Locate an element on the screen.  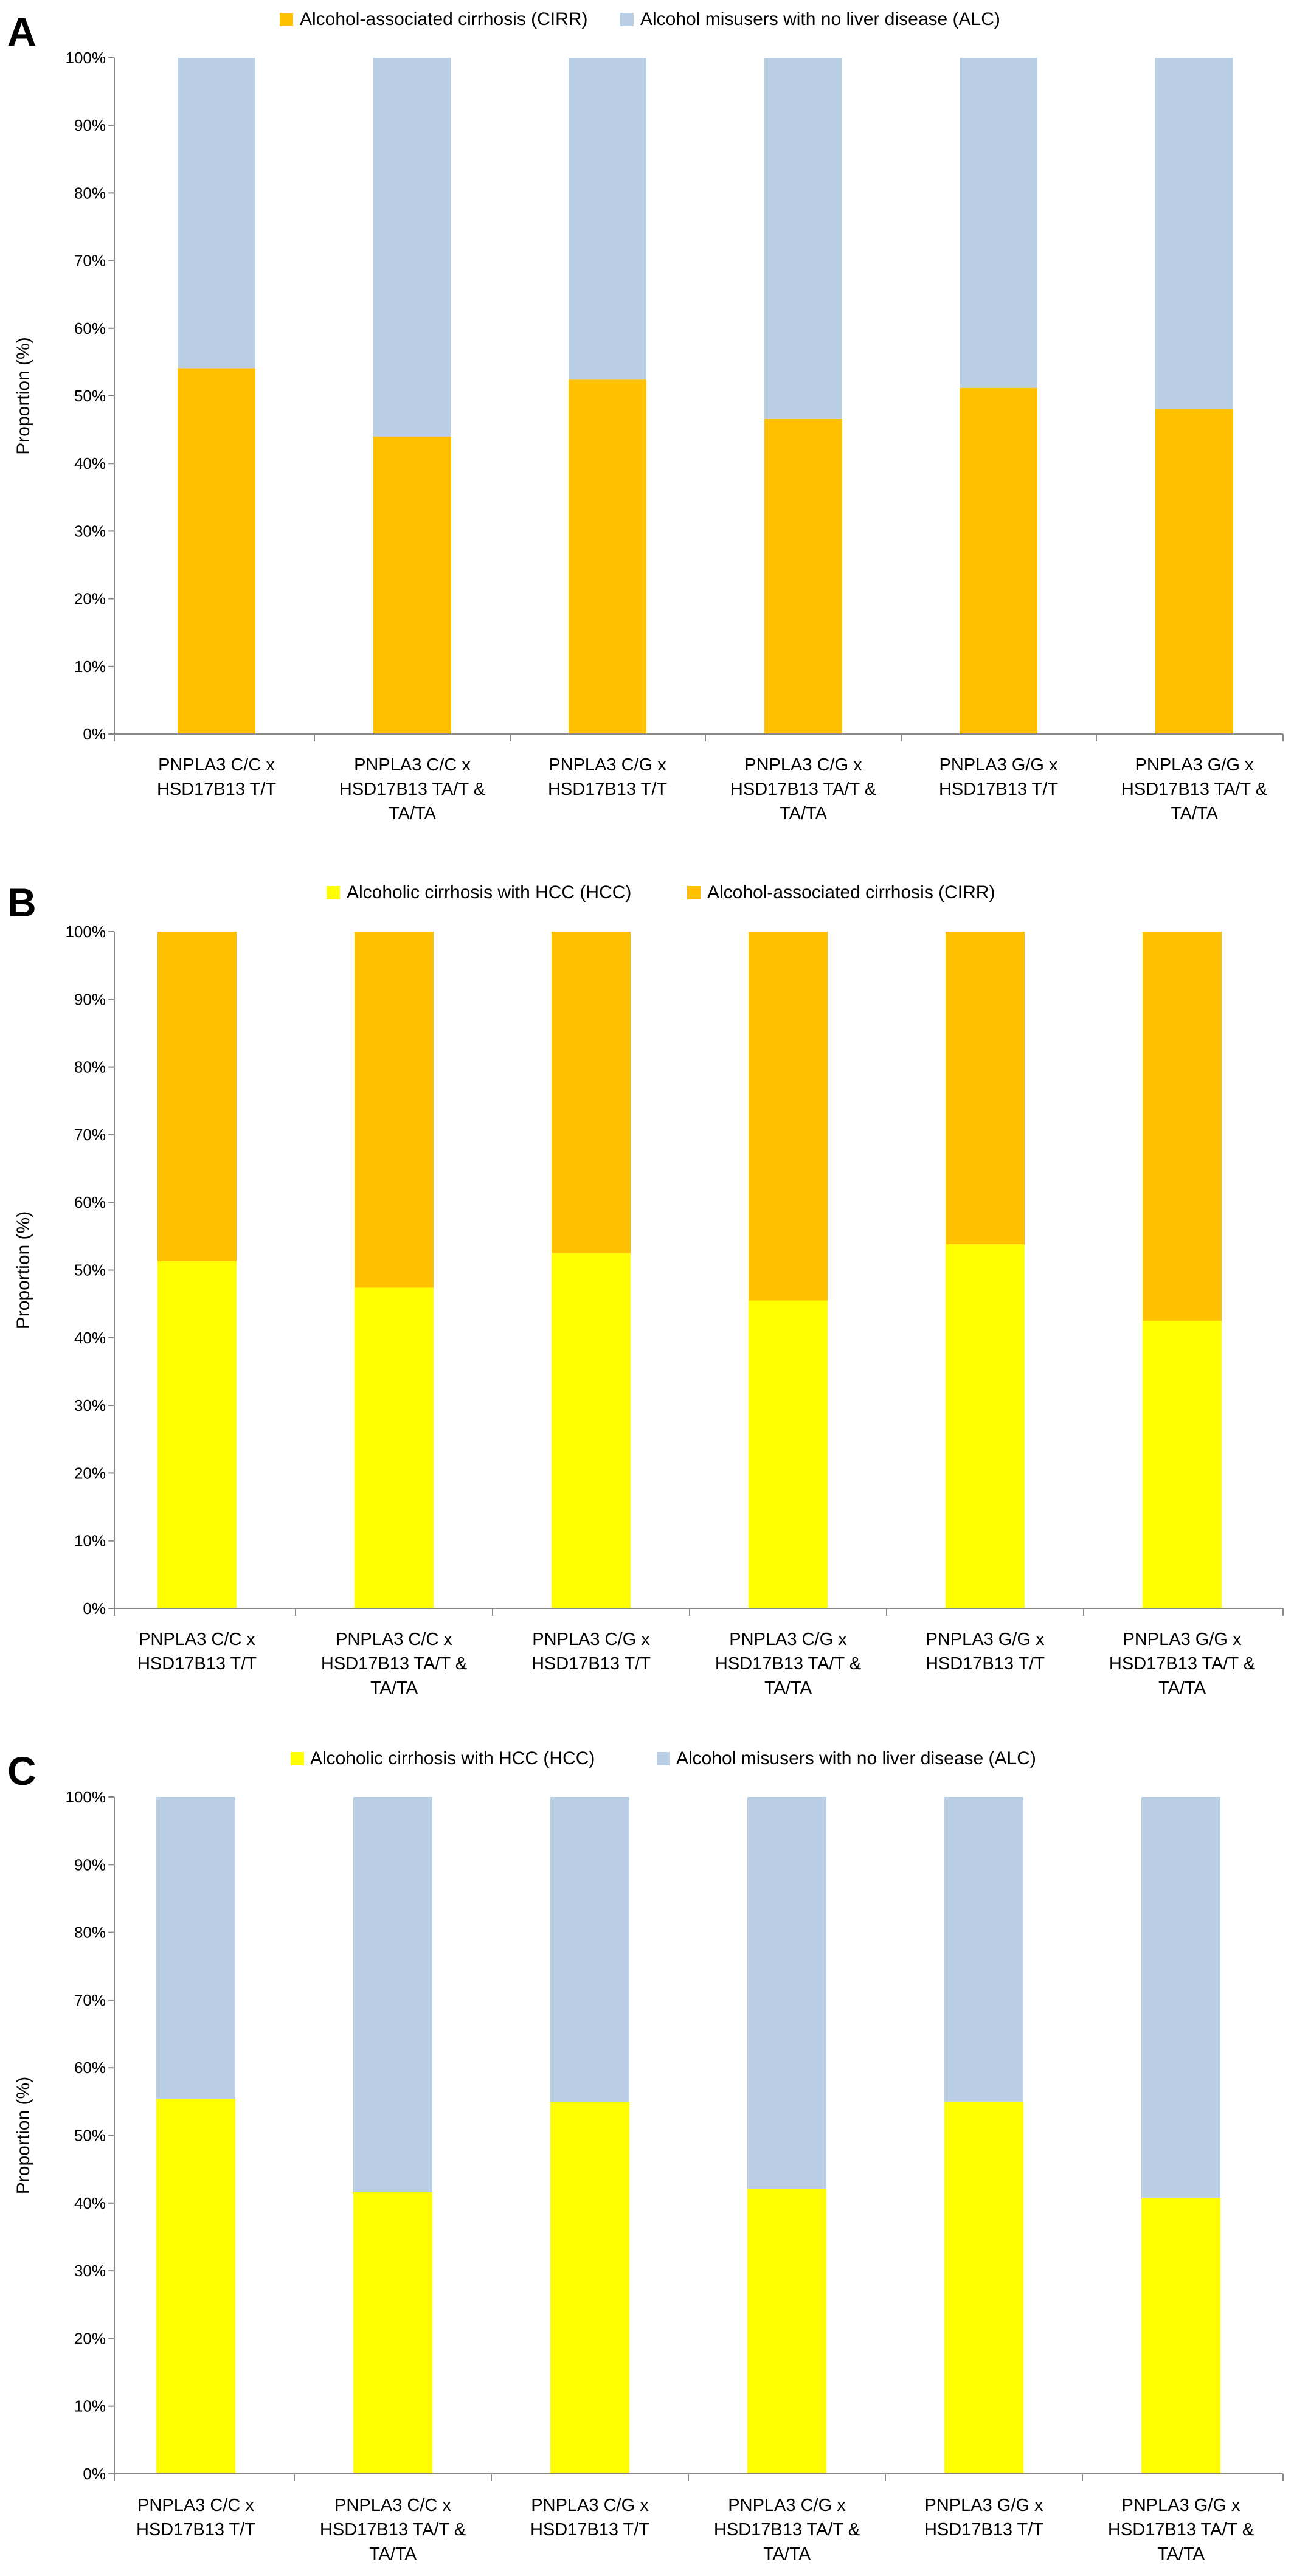
x-category-label: PNPLA3 G/G x HSD17B13 T/T is located at coordinates (998, 777).